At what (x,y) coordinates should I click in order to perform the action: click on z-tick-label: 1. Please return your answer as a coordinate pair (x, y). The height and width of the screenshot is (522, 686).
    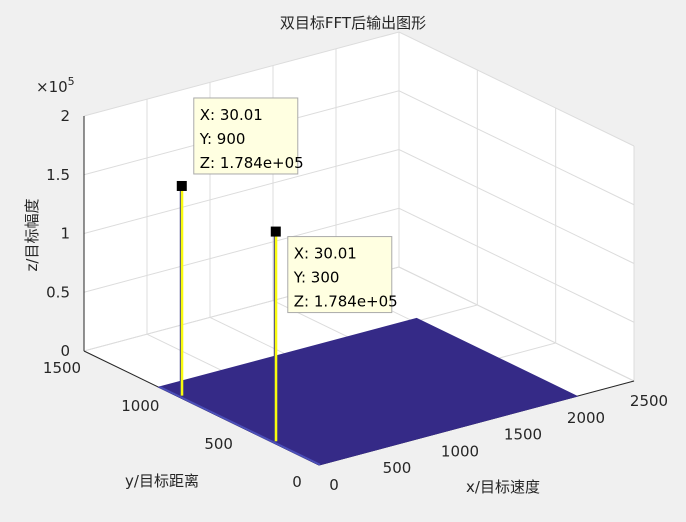
    Looking at the image, I should click on (65, 234).